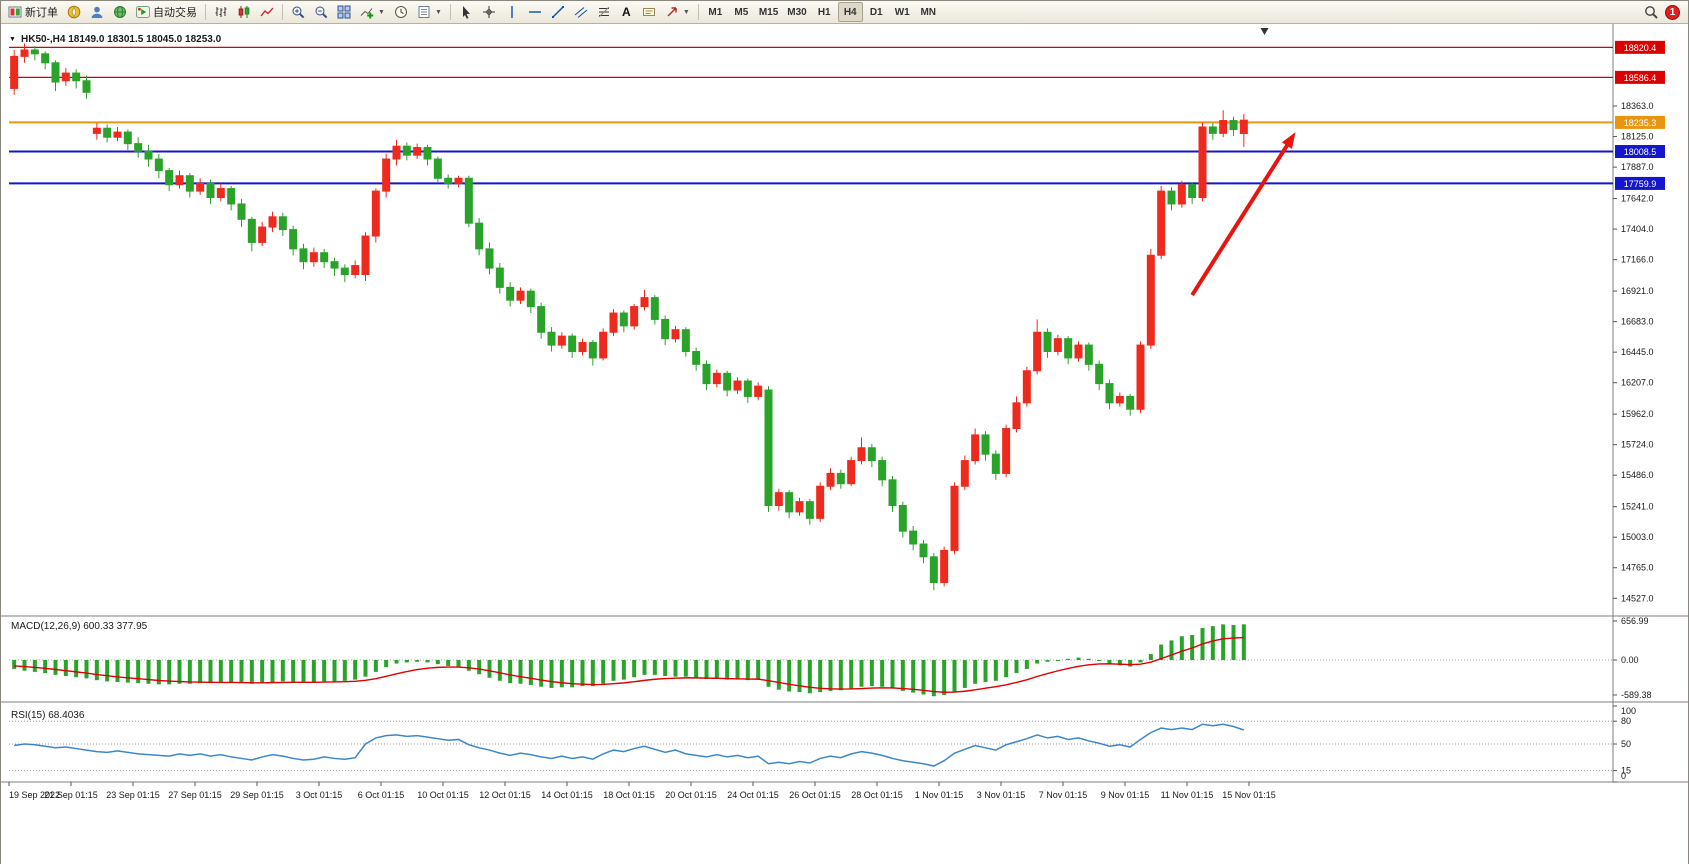  What do you see at coordinates (33, 12) in the screenshot?
I see `new-order-button: 新订单` at bounding box center [33, 12].